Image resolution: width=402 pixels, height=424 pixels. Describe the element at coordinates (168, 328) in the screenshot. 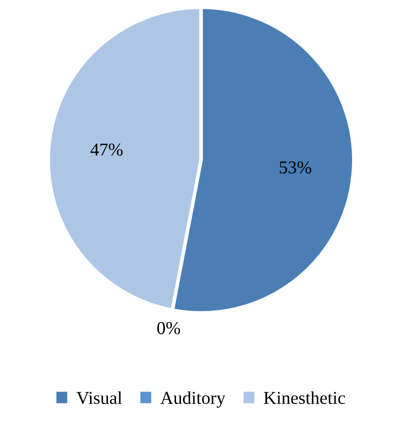

I see `text: 0%` at that location.